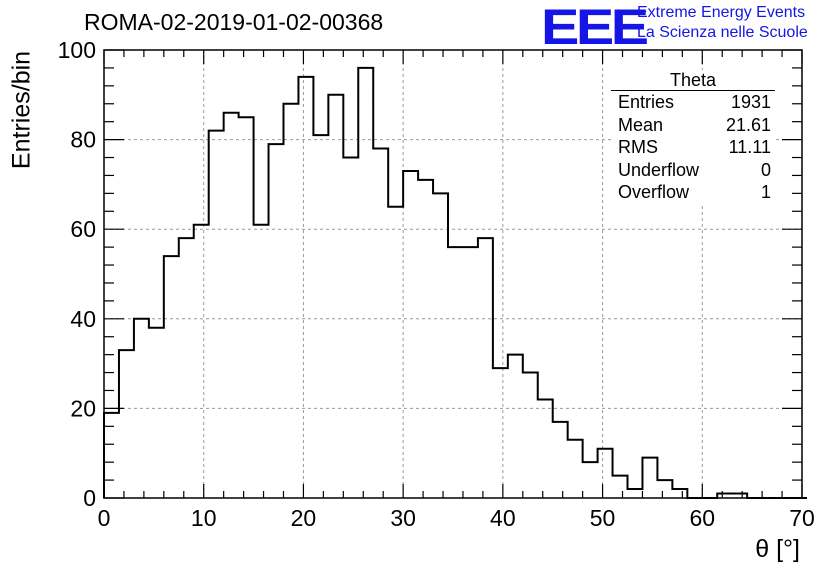 This screenshot has width=836, height=572. What do you see at coordinates (83, 140) in the screenshot?
I see `y-tick-label: 80` at bounding box center [83, 140].